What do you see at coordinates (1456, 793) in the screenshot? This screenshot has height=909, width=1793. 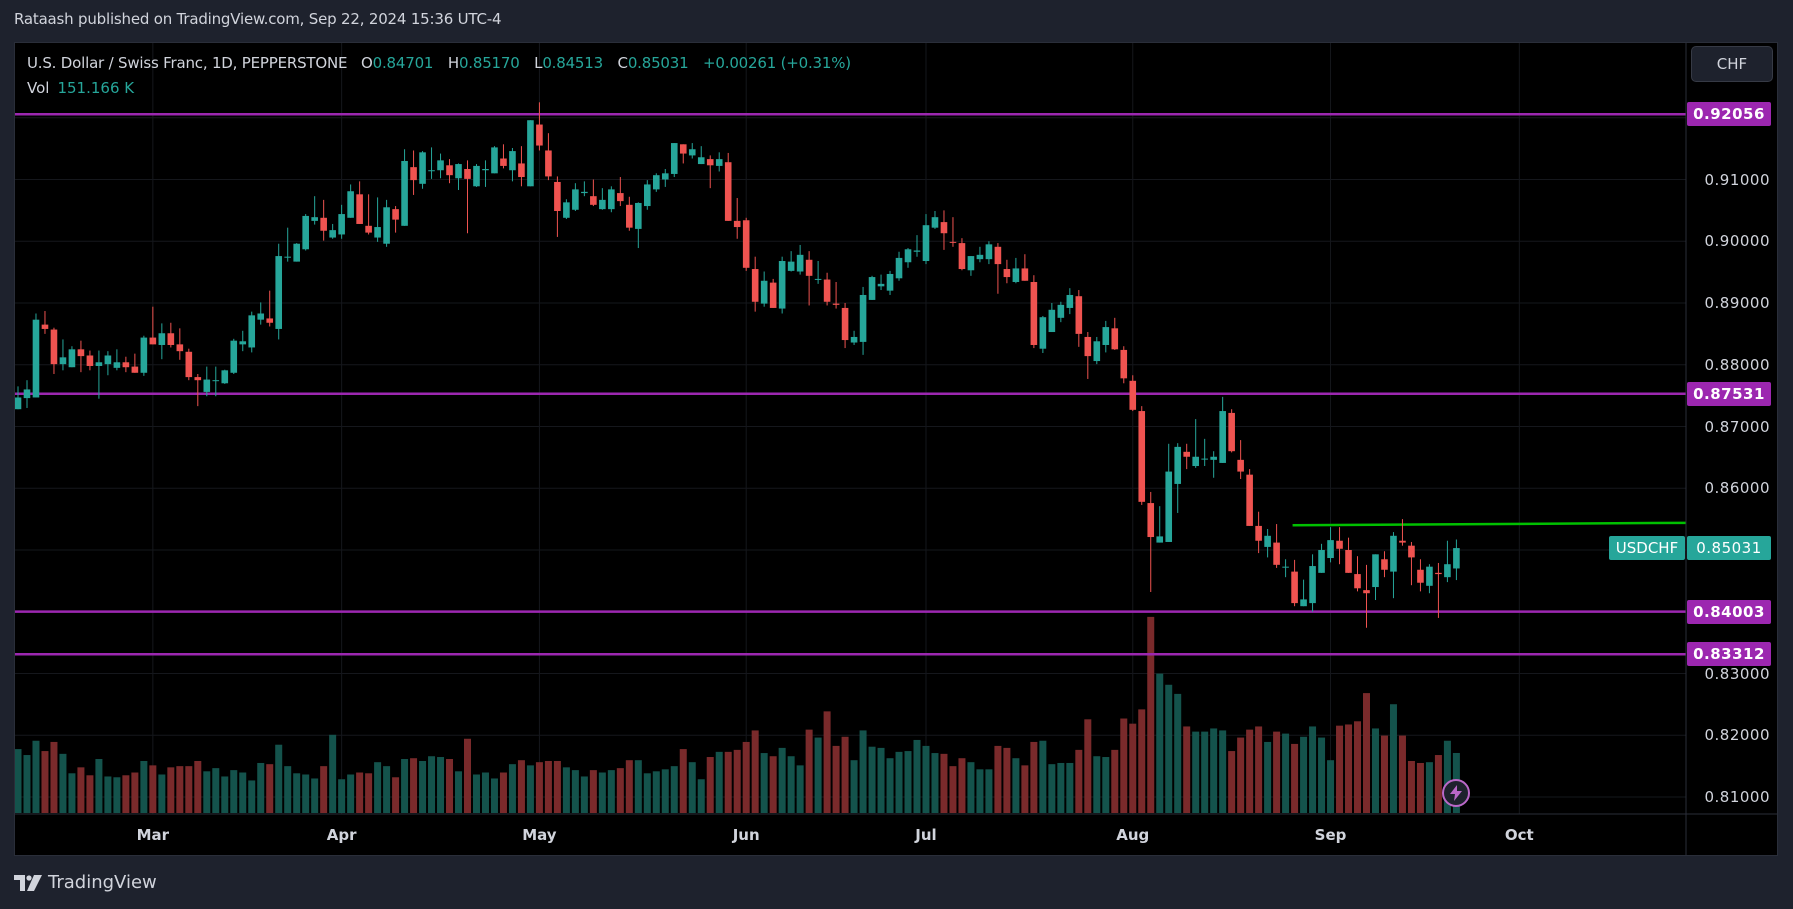 I see `lightning-icon` at bounding box center [1456, 793].